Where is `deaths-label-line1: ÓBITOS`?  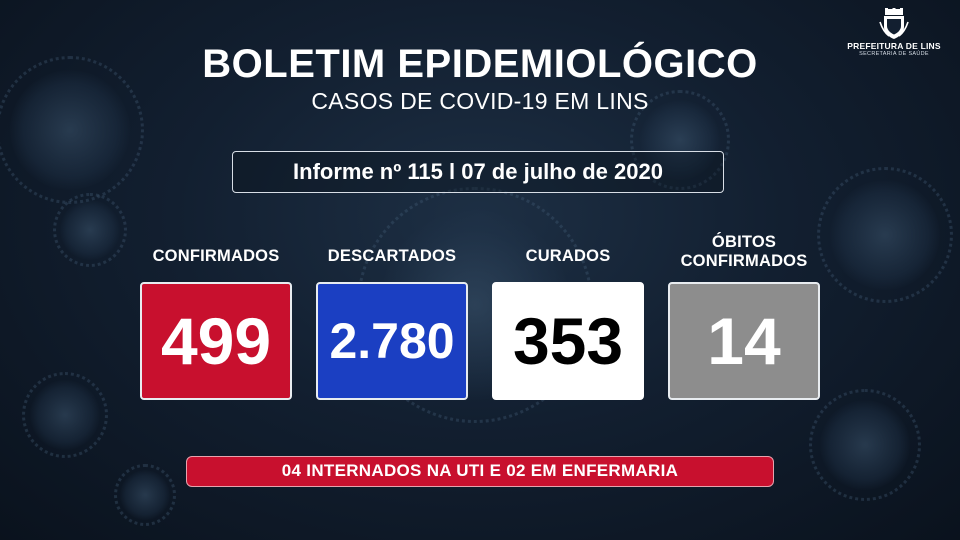 deaths-label-line1: ÓBITOS is located at coordinates (744, 242).